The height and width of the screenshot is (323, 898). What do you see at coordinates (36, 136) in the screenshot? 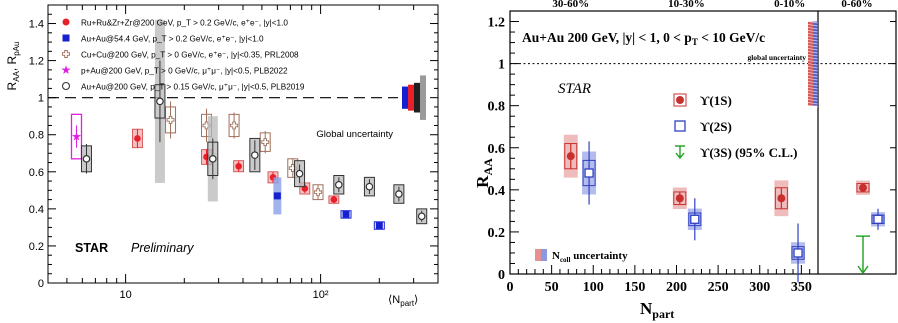
I see `left-y-tick-label: 0.8` at bounding box center [36, 136].